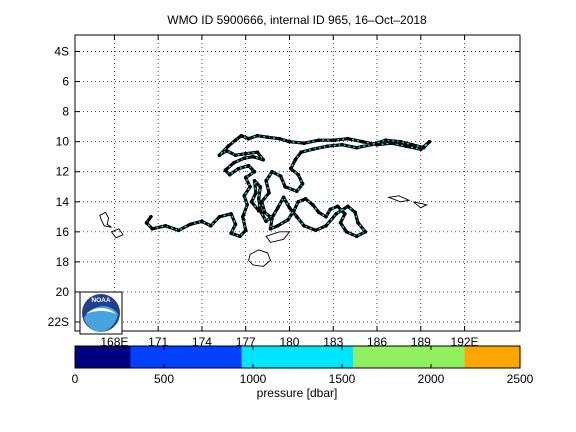 This screenshot has height=432, width=576. Describe the element at coordinates (253, 379) in the screenshot. I see `colorbar-tick-label: 1000` at that location.